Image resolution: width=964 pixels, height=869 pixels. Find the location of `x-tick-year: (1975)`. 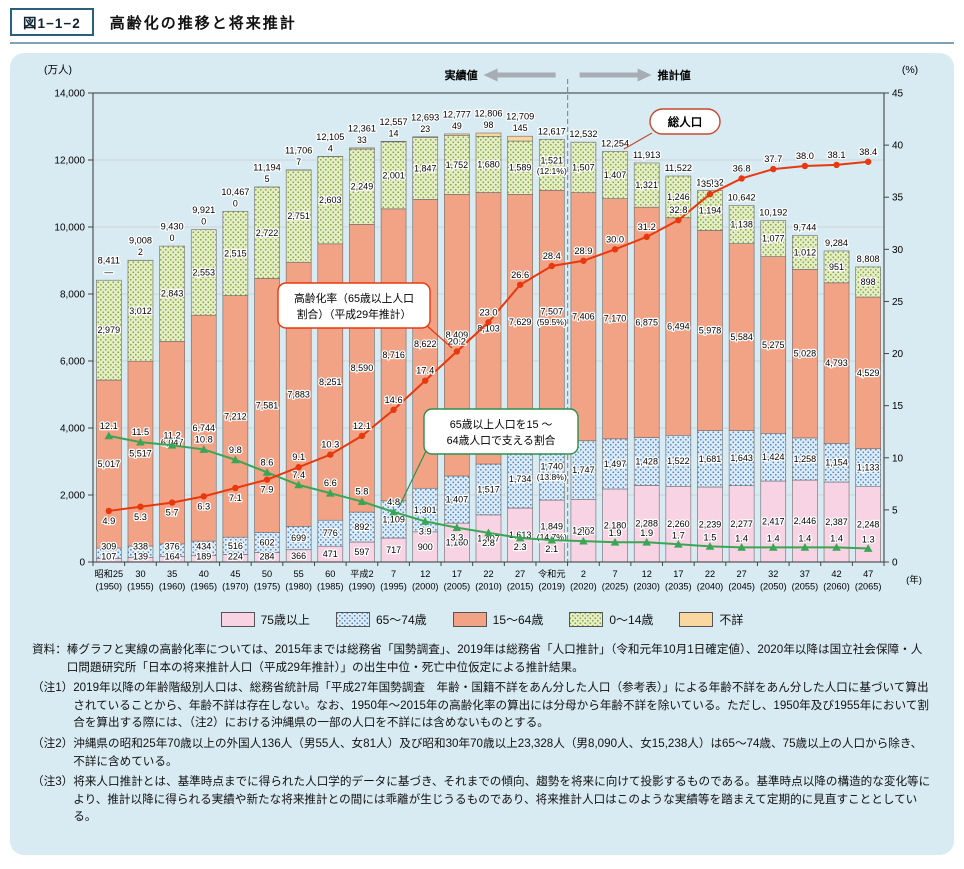

x-tick-year: (1975) is located at coordinates (267, 587).